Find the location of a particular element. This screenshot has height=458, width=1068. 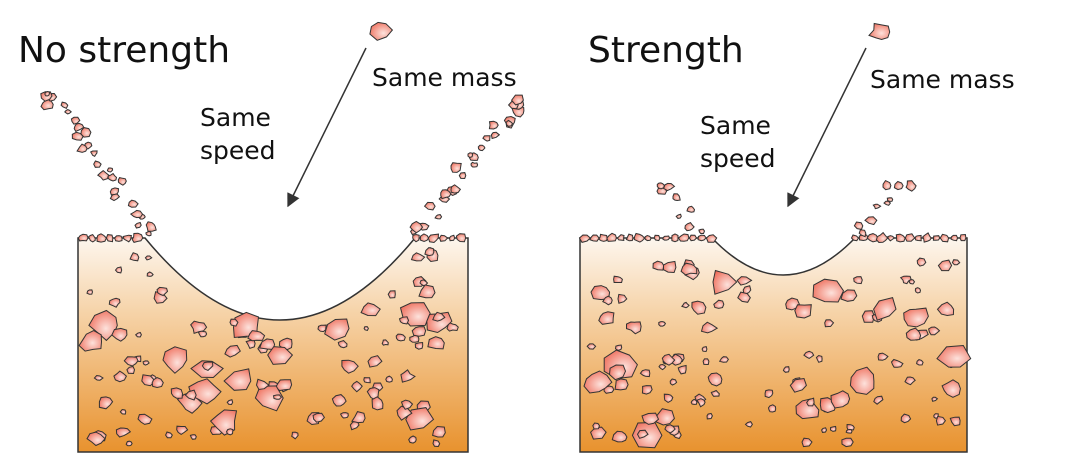

panel-title: Strength is located at coordinates (666, 50).